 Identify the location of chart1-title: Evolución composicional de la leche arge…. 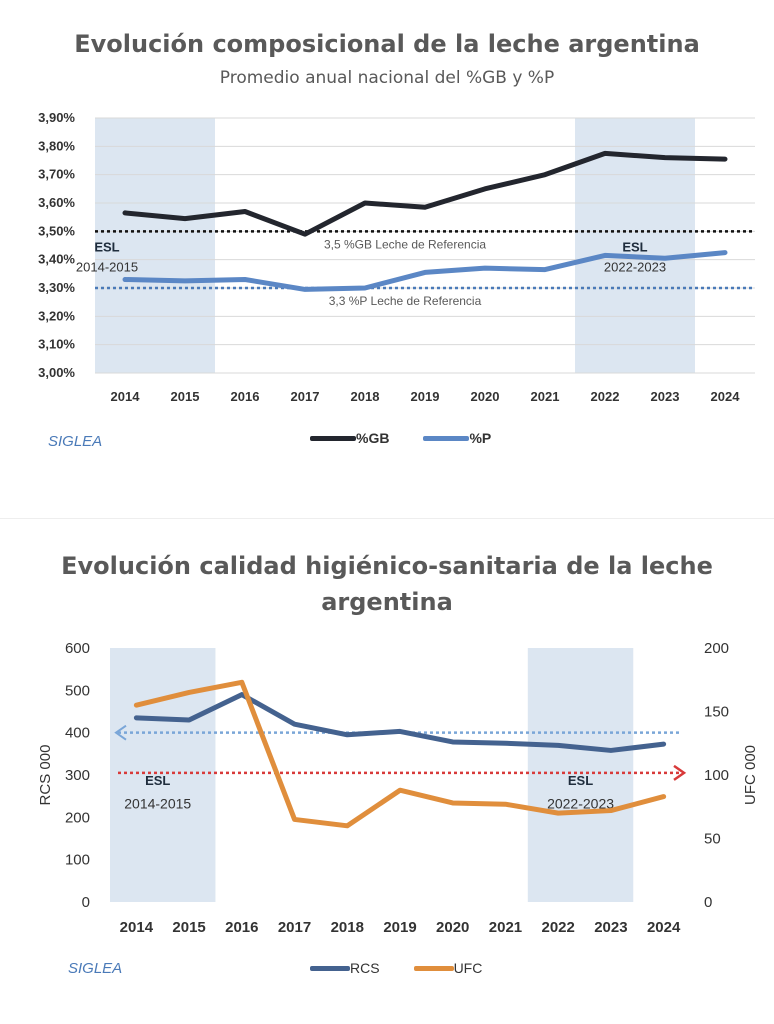
(387, 44).